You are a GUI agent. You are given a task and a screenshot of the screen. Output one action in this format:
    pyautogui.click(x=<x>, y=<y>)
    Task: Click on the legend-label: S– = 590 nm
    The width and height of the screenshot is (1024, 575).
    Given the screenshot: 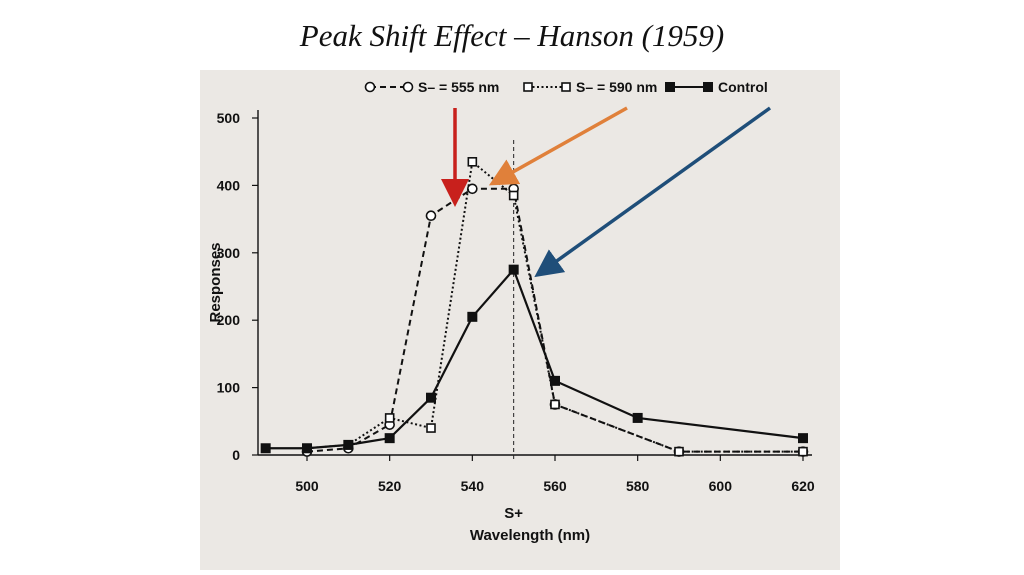 What is the action you would take?
    pyautogui.click(x=616, y=87)
    